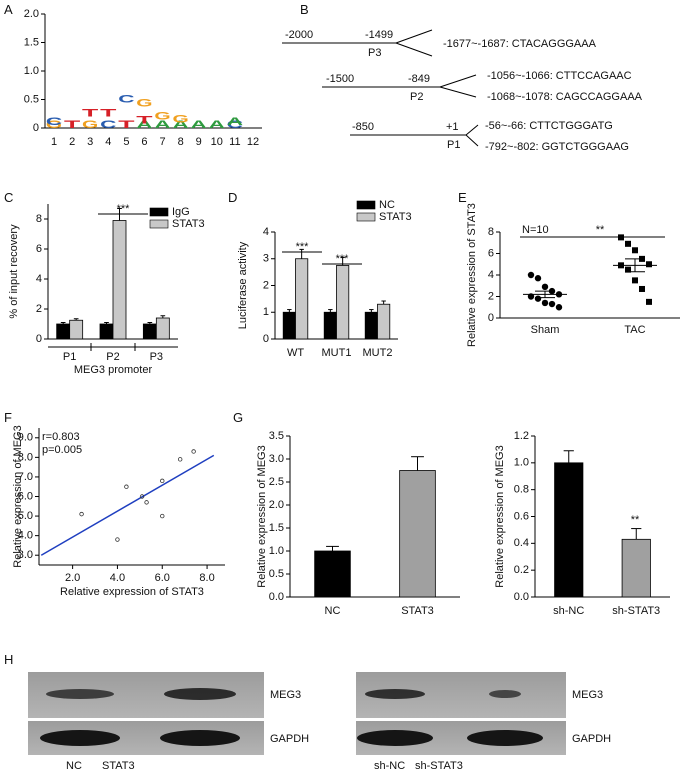 This screenshot has height=773, width=685. Describe the element at coordinates (144, 103) in the screenshot. I see `logo-letter: G` at that location.